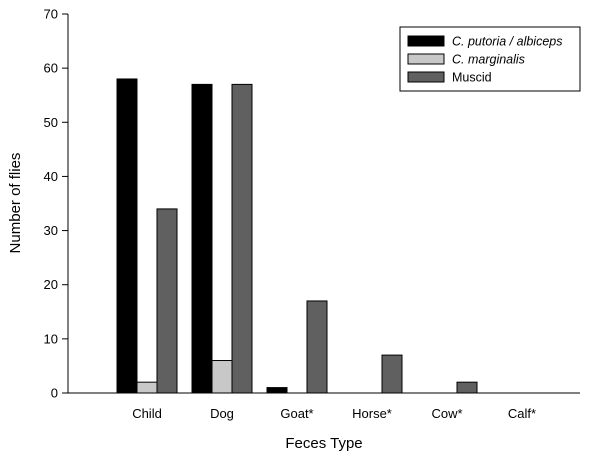  Describe the element at coordinates (372, 413) in the screenshot. I see `x-tick-label: Horse*` at that location.